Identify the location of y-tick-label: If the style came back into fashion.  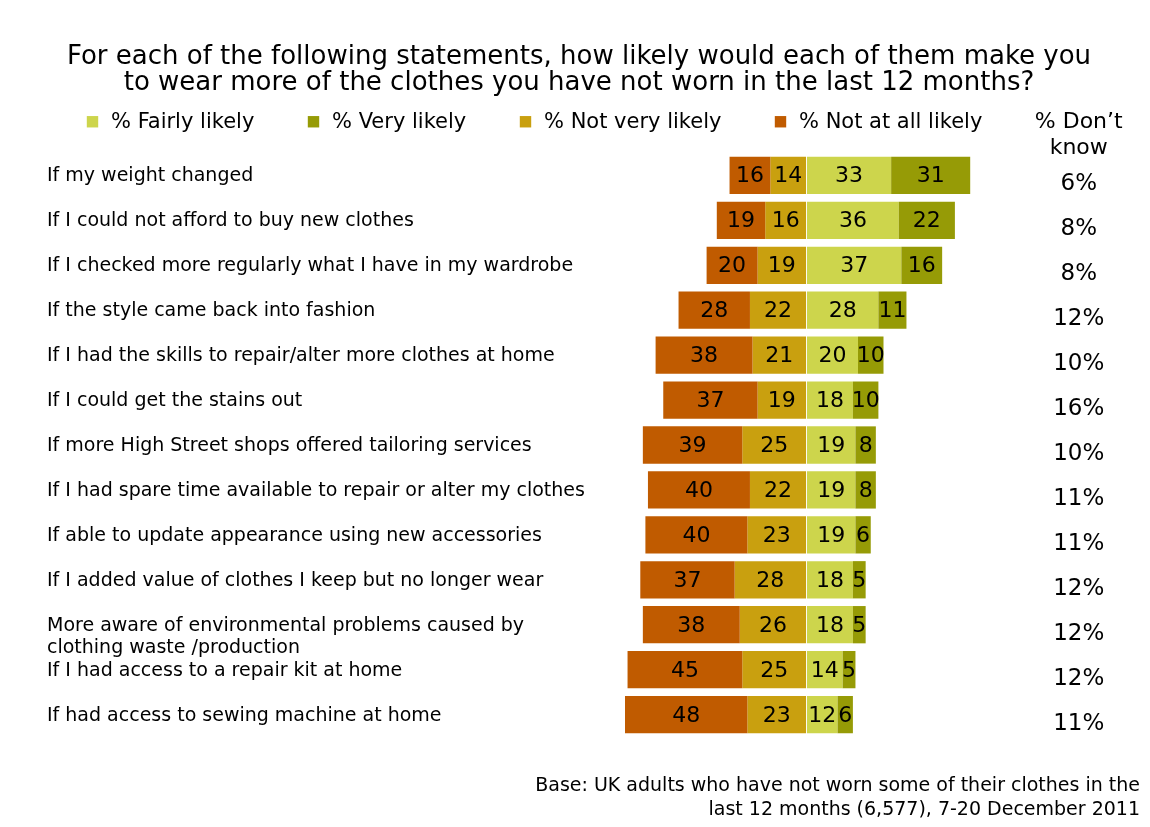
(211, 309).